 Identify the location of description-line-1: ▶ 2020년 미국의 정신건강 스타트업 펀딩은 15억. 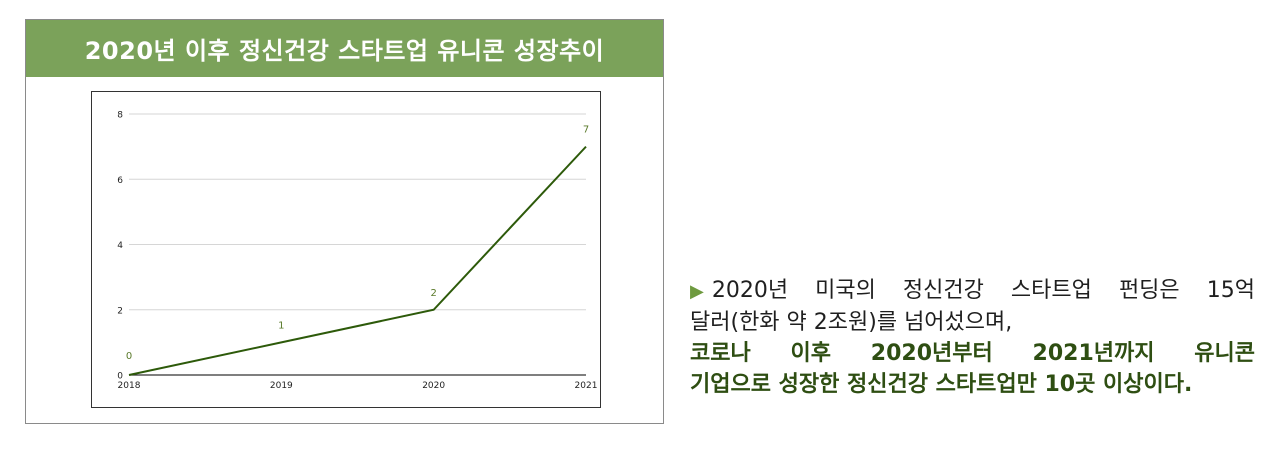
(972, 291).